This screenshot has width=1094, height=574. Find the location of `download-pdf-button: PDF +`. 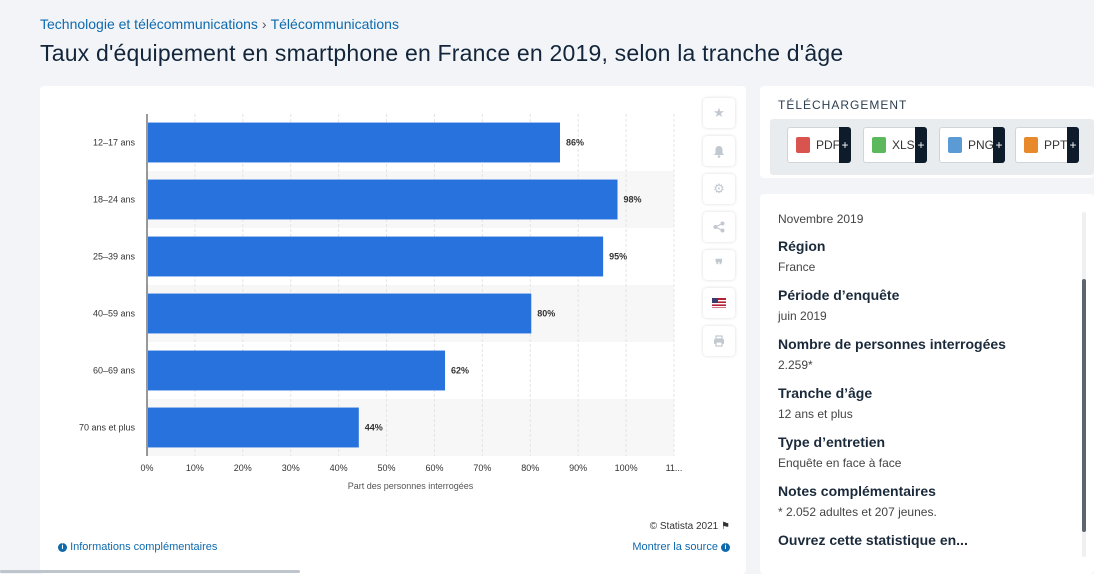

download-pdf-button: PDF + is located at coordinates (819, 145).